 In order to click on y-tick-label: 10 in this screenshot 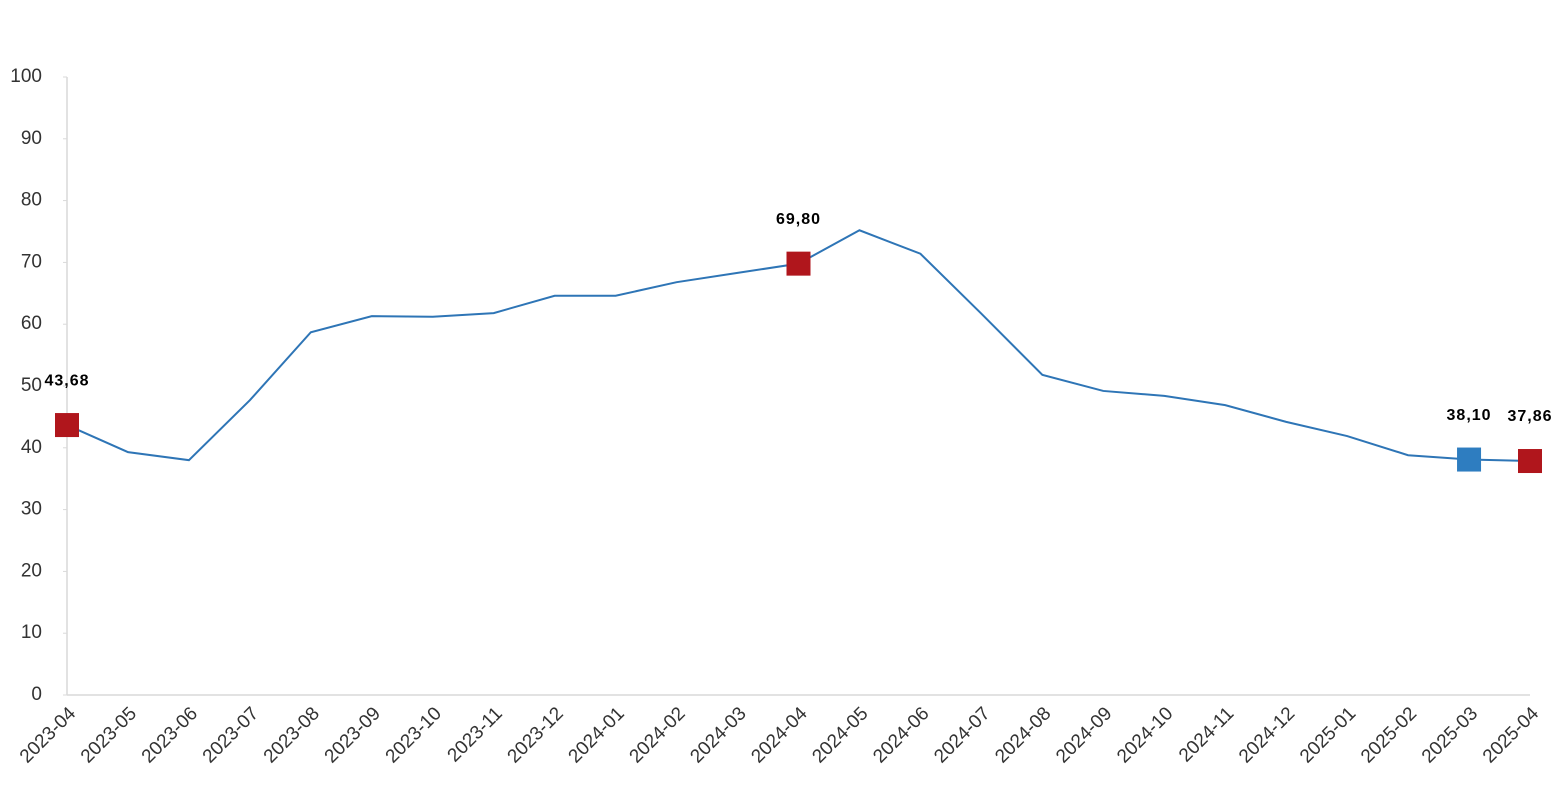, I will do `click(31, 632)`.